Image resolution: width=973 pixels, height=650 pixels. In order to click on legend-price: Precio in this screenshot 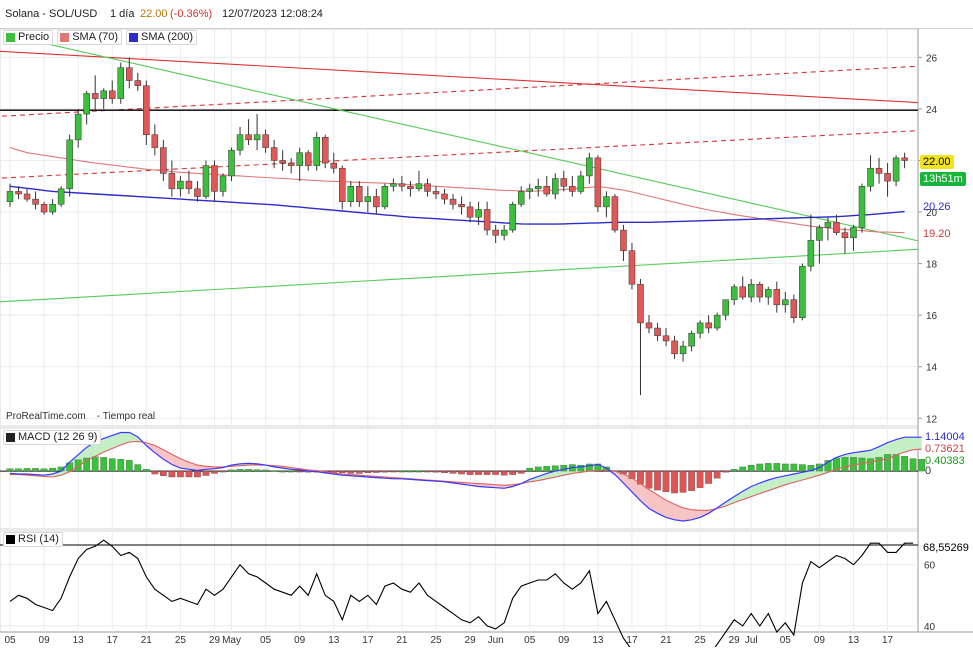, I will do `click(28, 37)`.